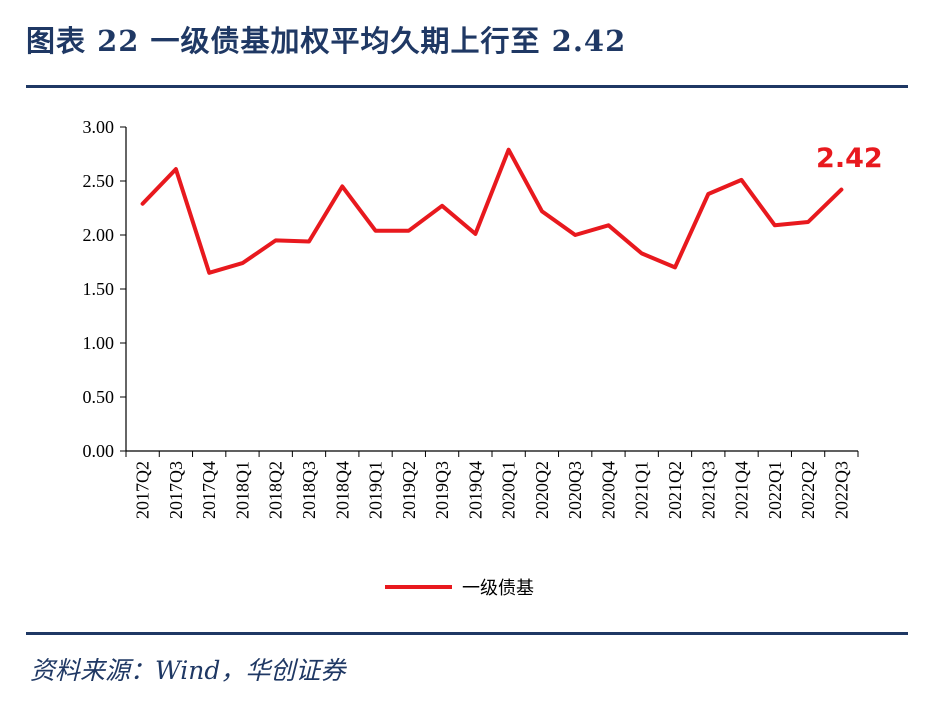 The image size is (937, 701). I want to click on x-tick-label: 2019Q2, so click(409, 490).